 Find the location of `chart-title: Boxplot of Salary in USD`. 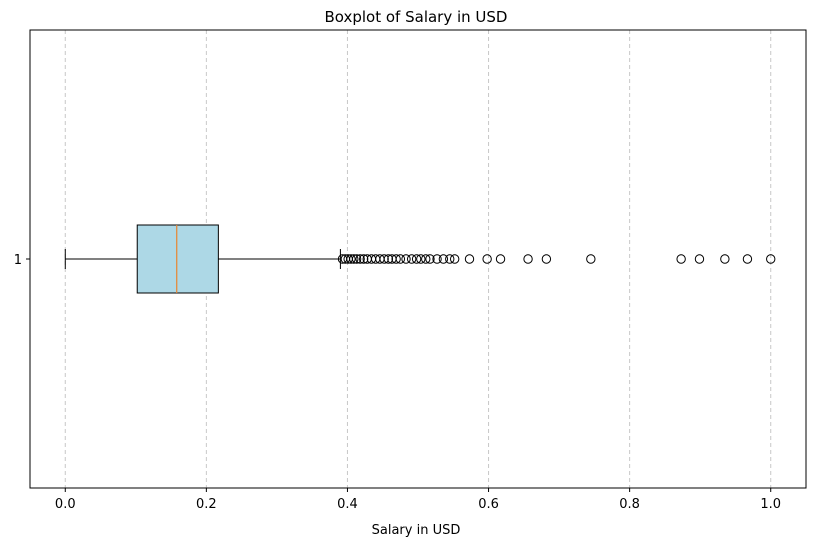

chart-title: Boxplot of Salary in USD is located at coordinates (415, 17).